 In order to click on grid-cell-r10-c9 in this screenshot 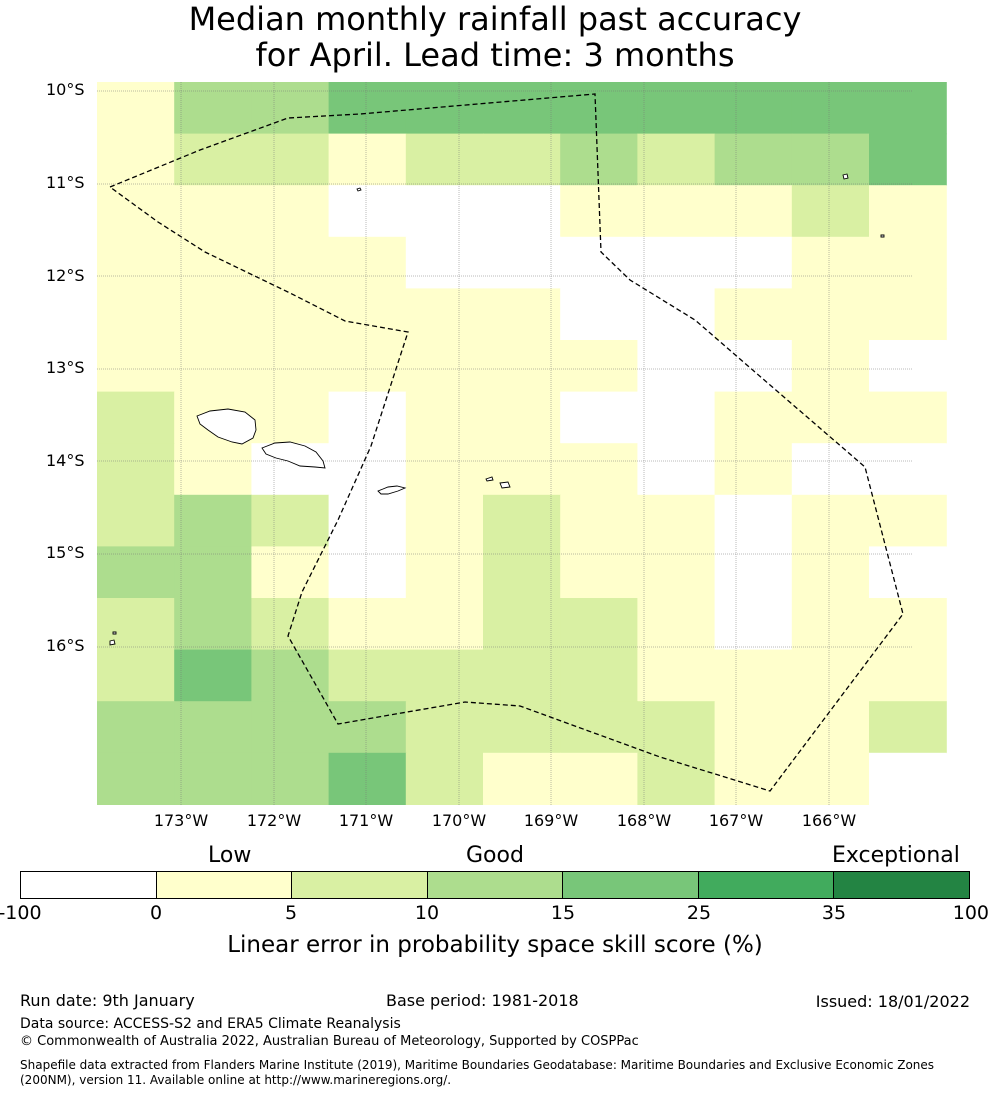, I will do `click(830, 624)`.